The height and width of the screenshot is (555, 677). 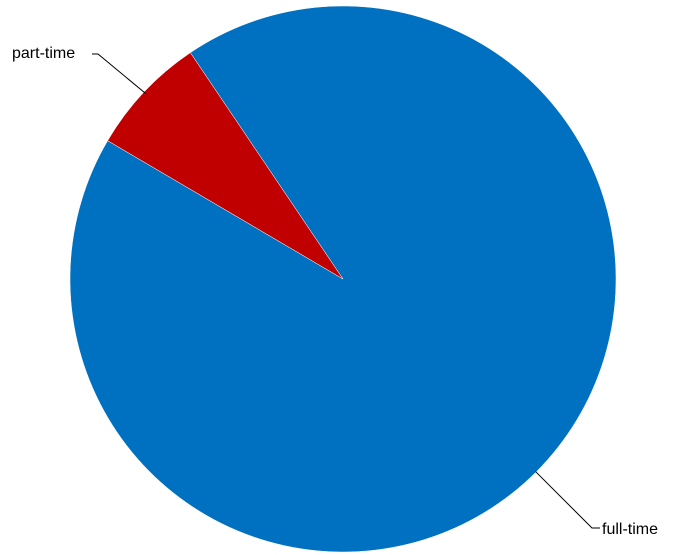 What do you see at coordinates (43, 53) in the screenshot?
I see `slice-label-part-time: part-time` at bounding box center [43, 53].